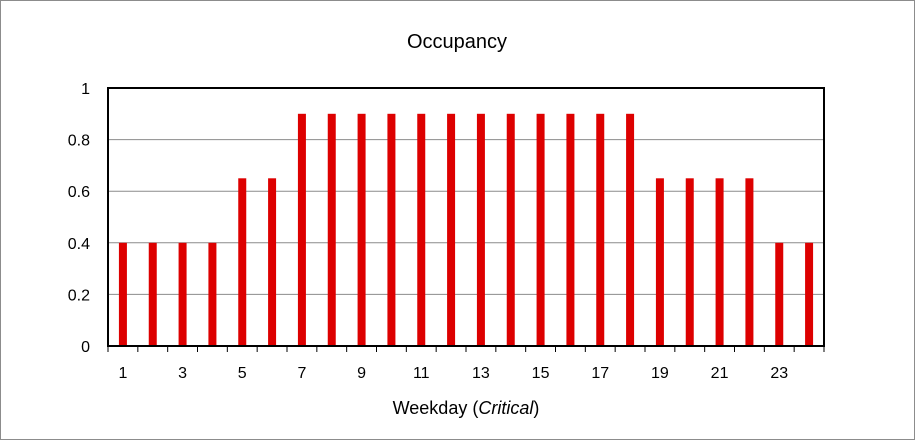 The height and width of the screenshot is (440, 915). I want to click on x-tick-label: 11, so click(421, 373).